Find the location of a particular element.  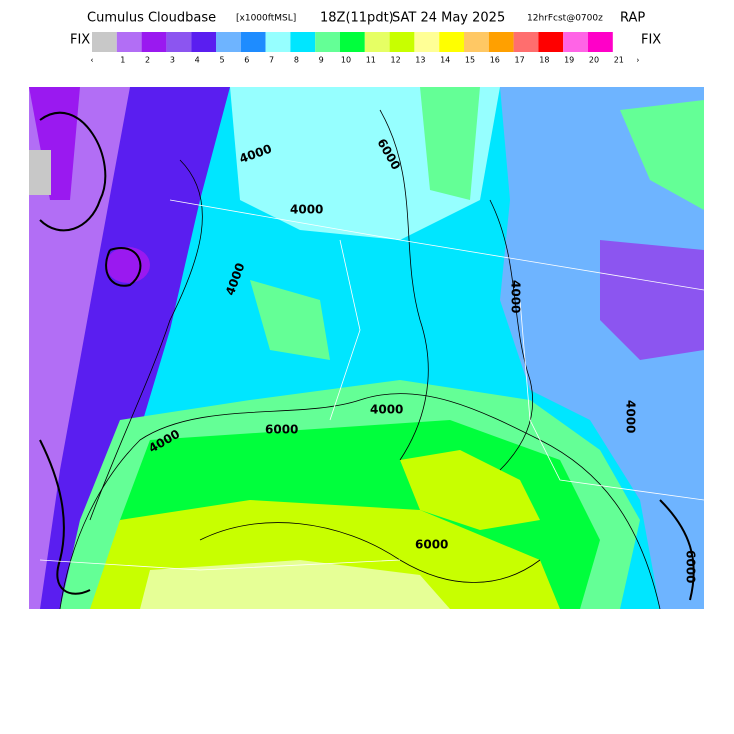

fix-left: FIX is located at coordinates (80, 40).